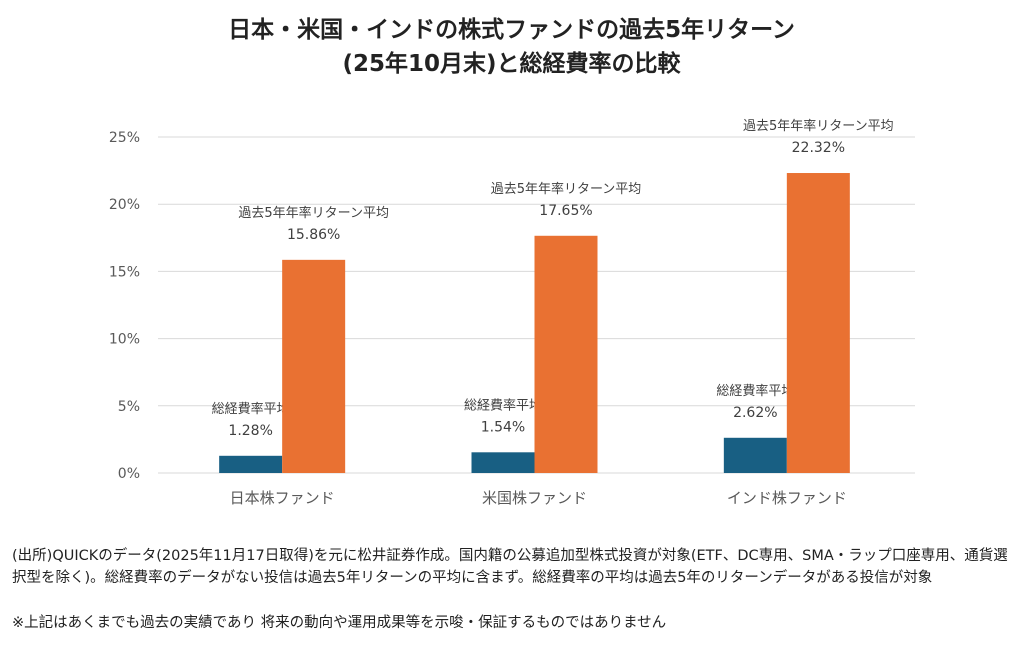  I want to click on y-tick-label: 20%, so click(124, 205).